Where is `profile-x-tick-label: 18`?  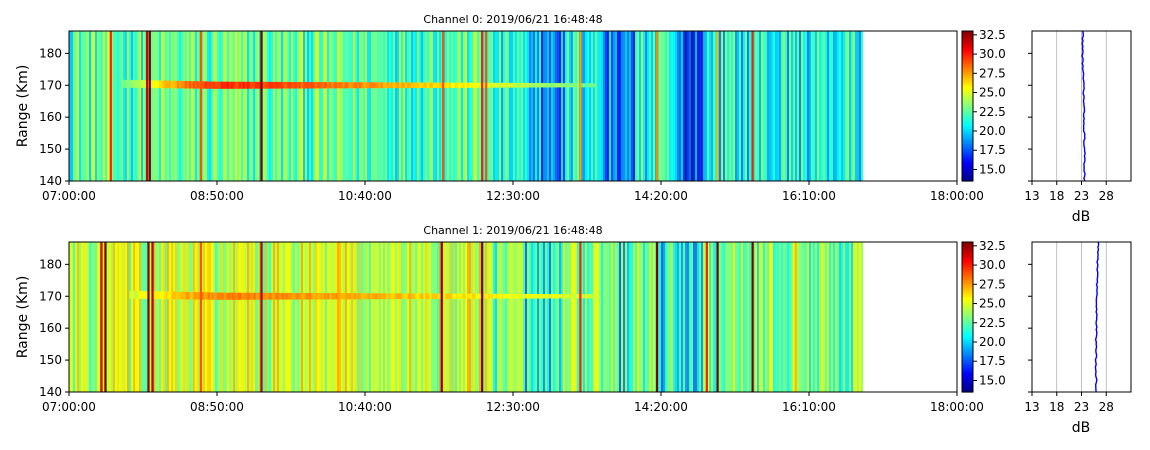
profile-x-tick-label: 18 is located at coordinates (1056, 196).